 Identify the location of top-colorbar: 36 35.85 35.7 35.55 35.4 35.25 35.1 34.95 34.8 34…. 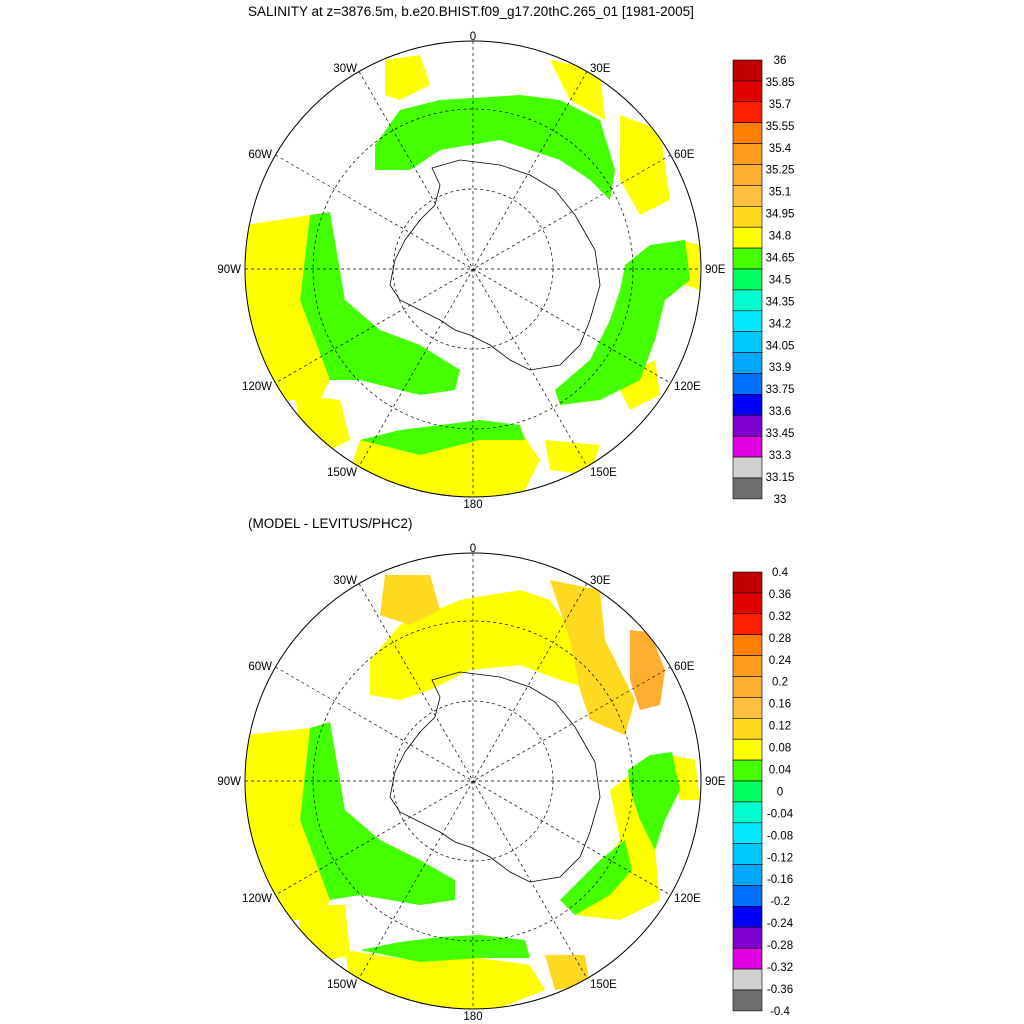
(763, 280).